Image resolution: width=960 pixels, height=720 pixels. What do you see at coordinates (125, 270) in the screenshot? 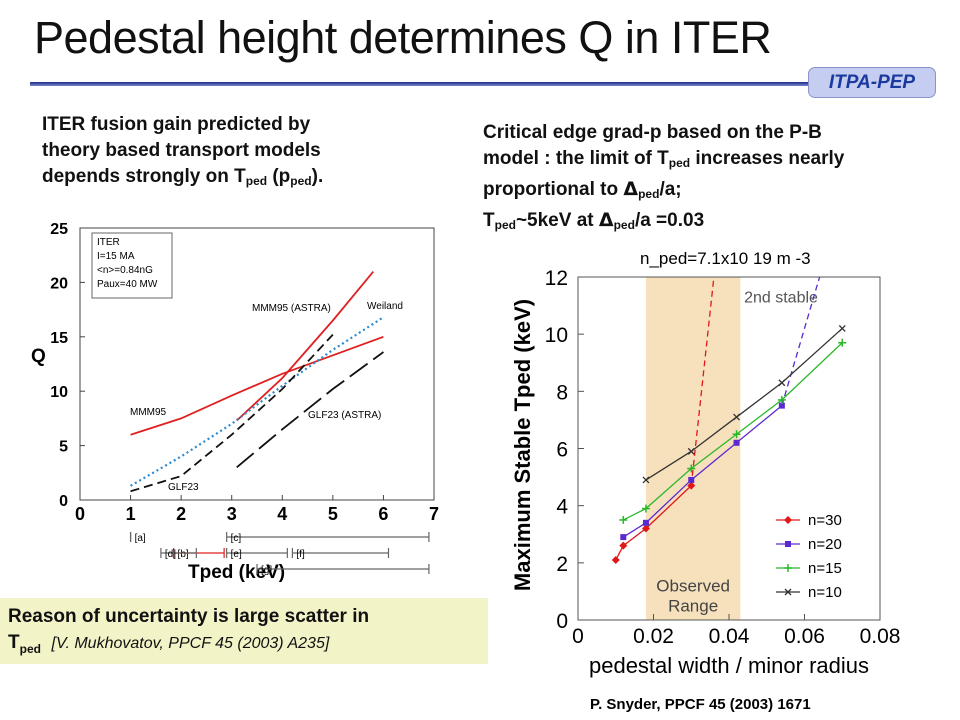
I see `left-info-line: <n>=0.84nG` at bounding box center [125, 270].